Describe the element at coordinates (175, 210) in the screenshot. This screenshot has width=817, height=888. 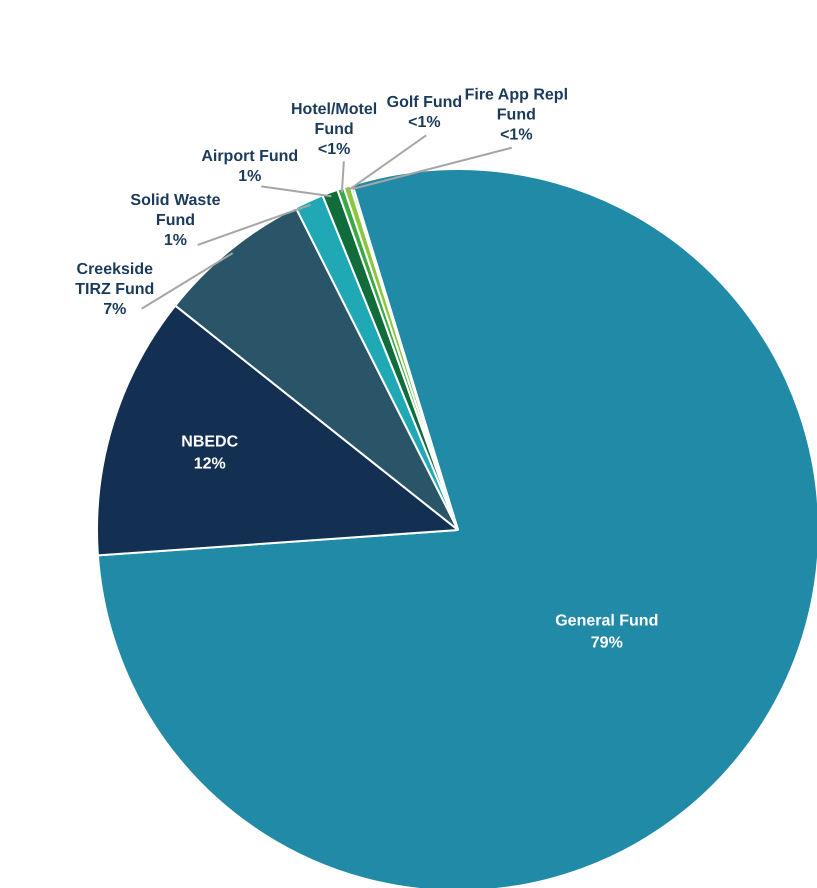
I see `slice-label: Solid Waste Fund` at that location.